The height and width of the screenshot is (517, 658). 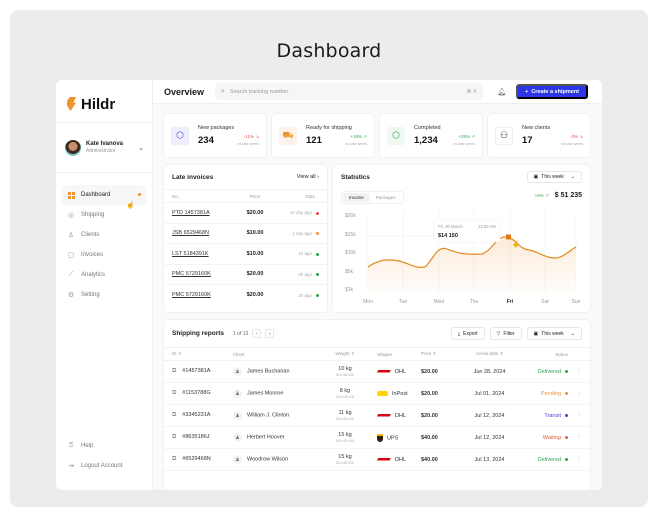 I want to click on page-title: Dashboard, so click(x=329, y=51).